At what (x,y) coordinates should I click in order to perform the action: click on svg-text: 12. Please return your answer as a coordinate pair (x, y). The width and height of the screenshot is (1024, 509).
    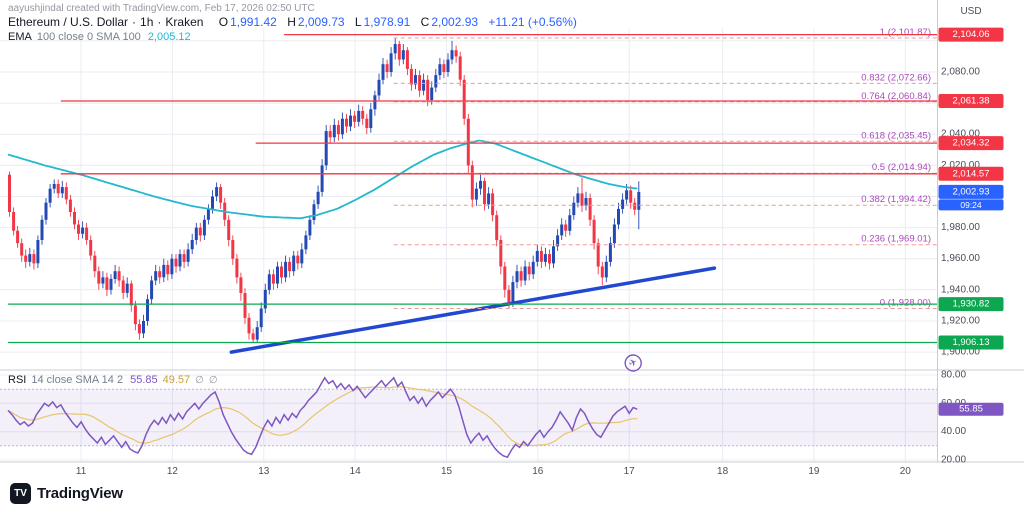
    Looking at the image, I should click on (173, 471).